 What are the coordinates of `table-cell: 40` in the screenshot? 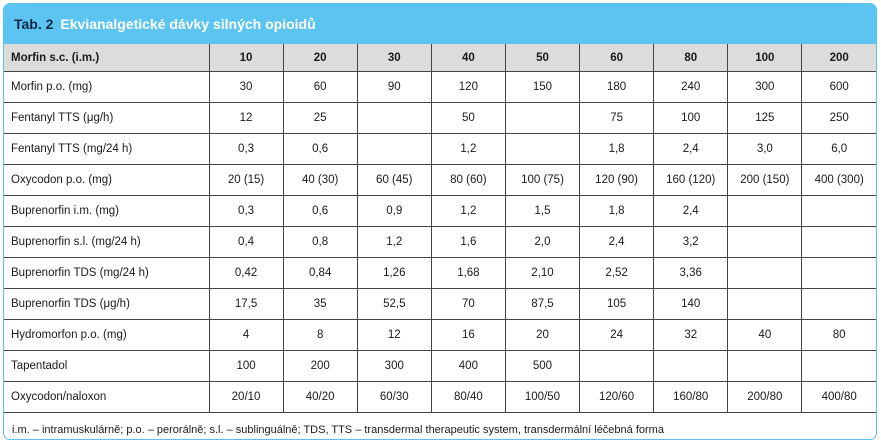 It's located at (765, 335).